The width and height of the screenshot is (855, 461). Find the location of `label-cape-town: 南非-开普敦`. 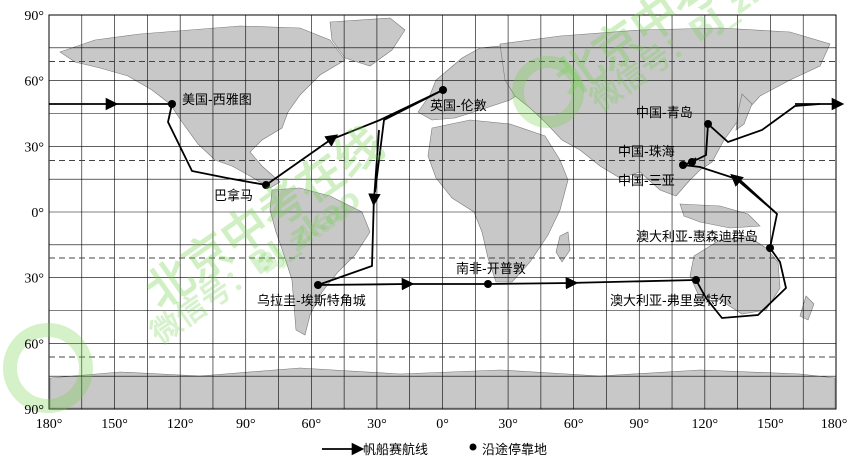

label-cape-town: 南非-开普敦 is located at coordinates (491, 269).